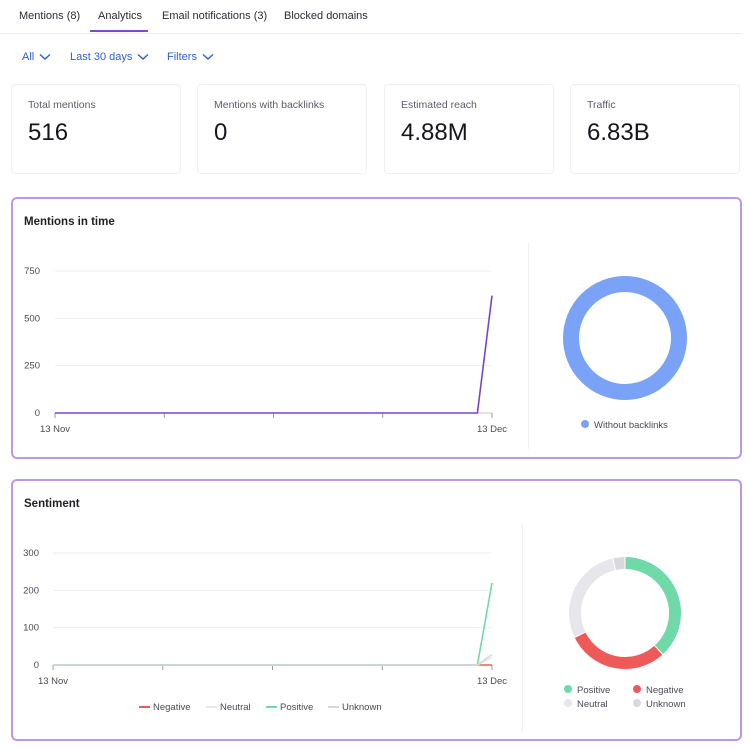  I want to click on stat-label: Mentions with backlinks, so click(269, 105).